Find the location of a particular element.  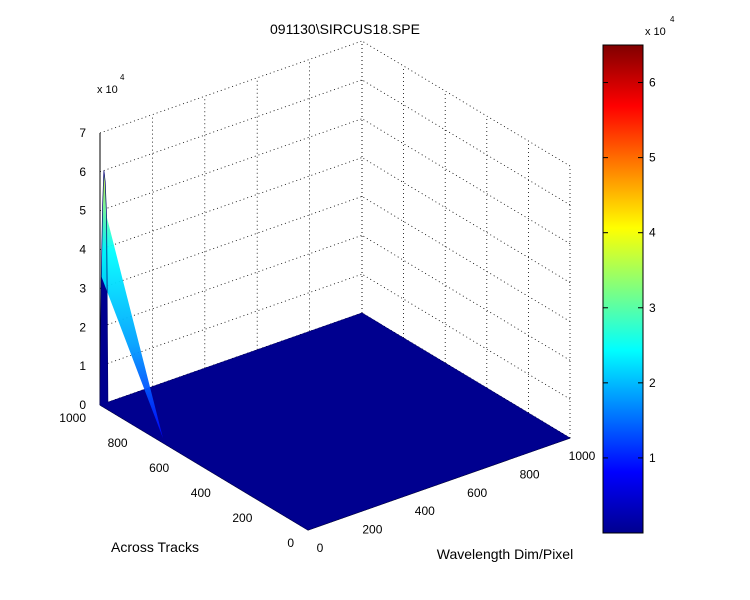

peak-surface is located at coordinates (132, 304).